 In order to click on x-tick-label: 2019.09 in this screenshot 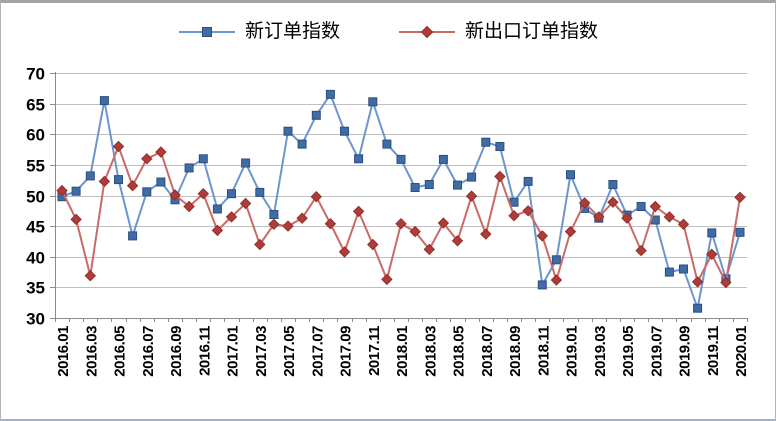, I will do `click(685, 351)`.